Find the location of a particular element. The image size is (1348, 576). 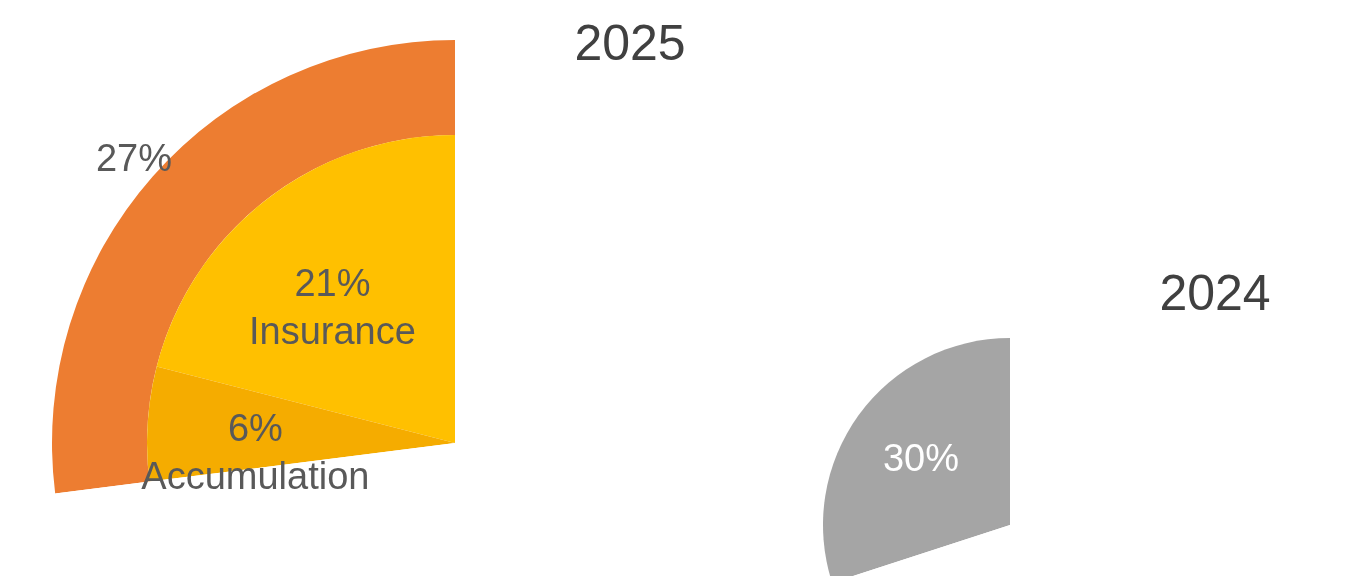

slice-label: Insurance is located at coordinates (332, 330).